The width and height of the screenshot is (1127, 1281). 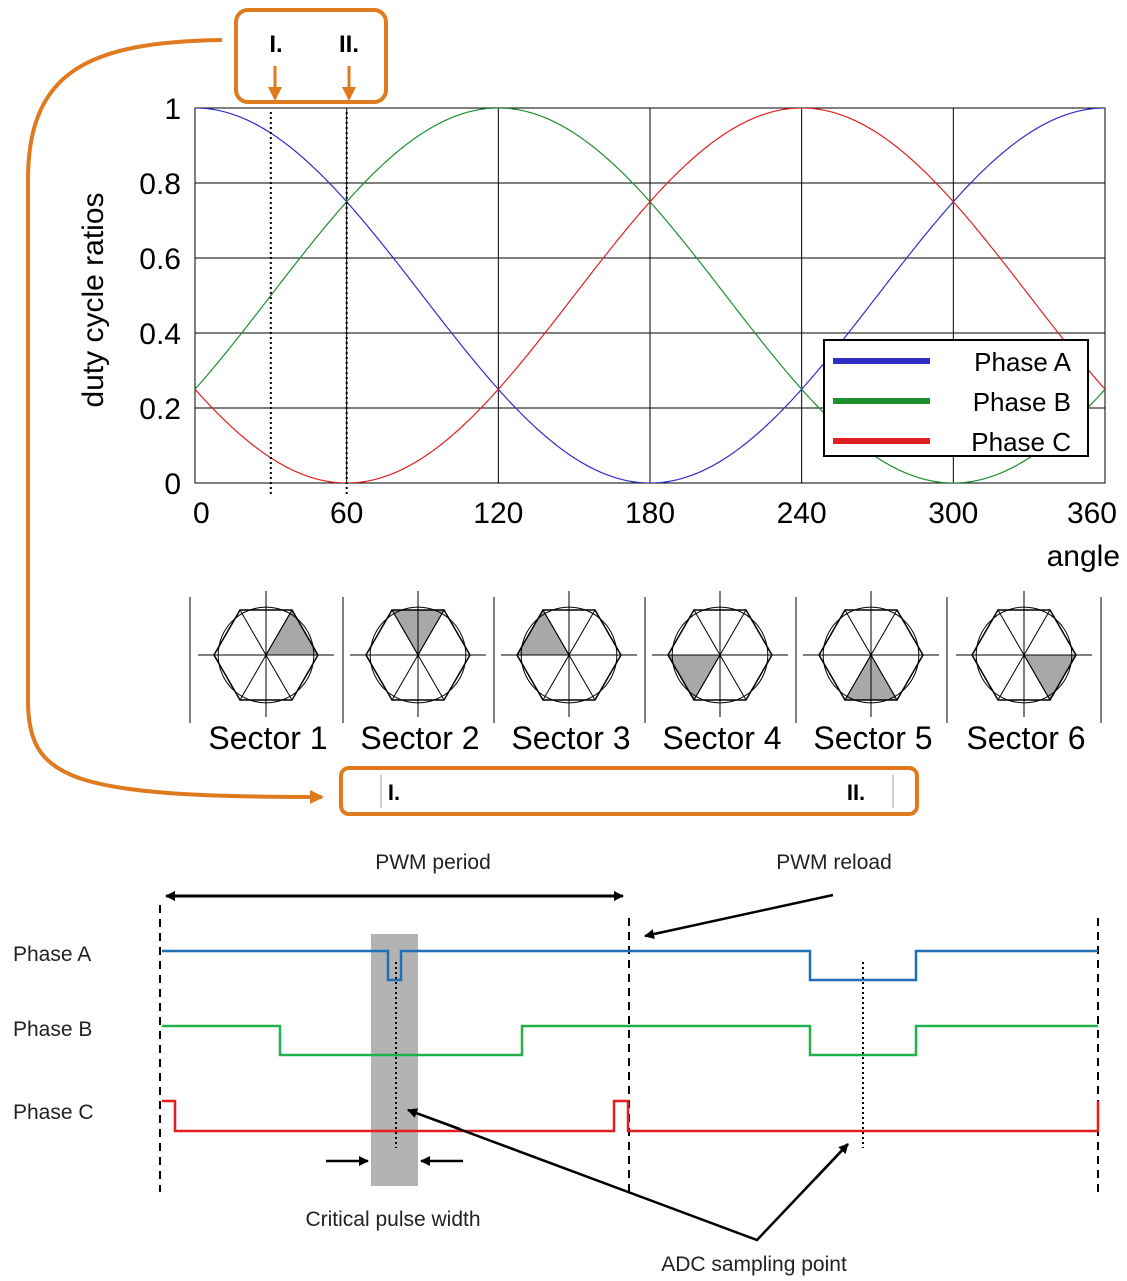 I want to click on marker-callout-box, so click(x=311, y=56).